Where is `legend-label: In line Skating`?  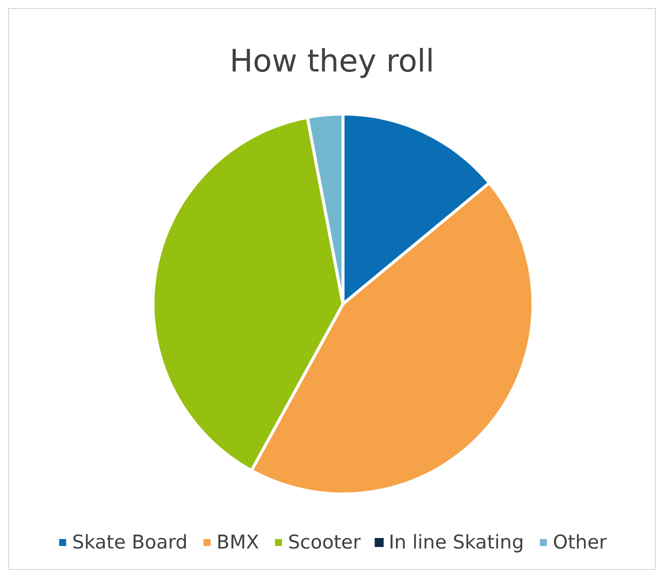 legend-label: In line Skating is located at coordinates (456, 543).